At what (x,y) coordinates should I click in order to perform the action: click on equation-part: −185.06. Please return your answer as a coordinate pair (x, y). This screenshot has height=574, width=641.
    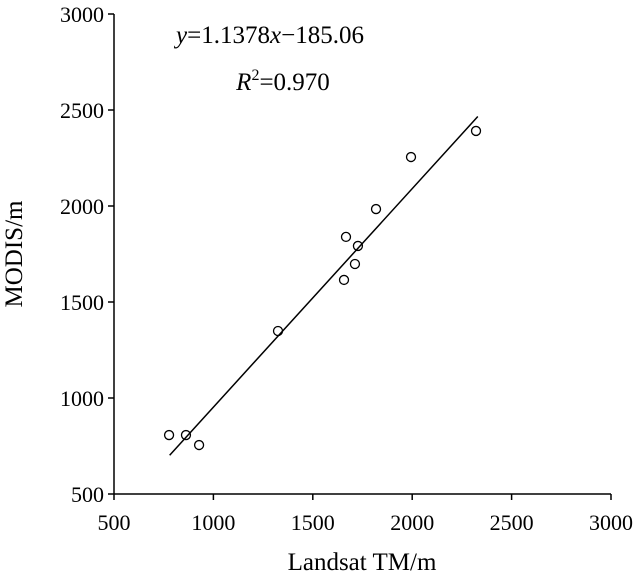
    Looking at the image, I should click on (322, 35).